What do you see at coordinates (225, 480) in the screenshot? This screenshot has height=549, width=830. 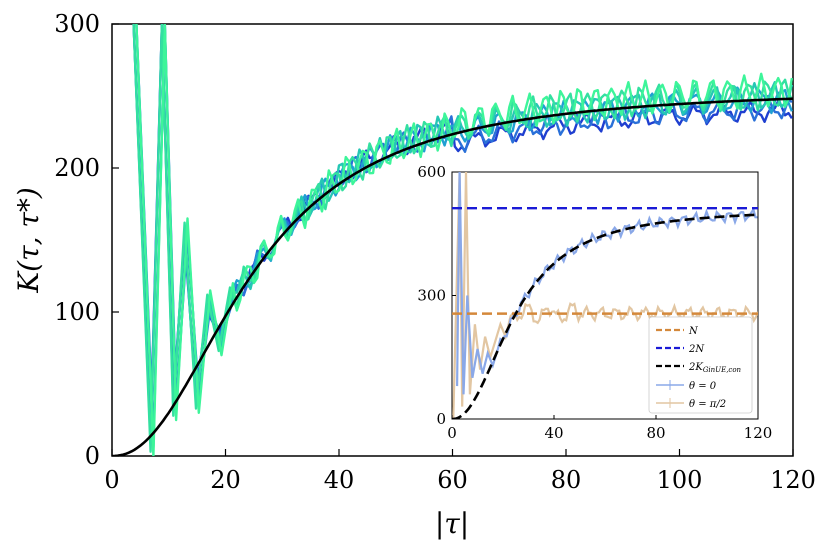 I see `x-tick-label: 20` at bounding box center [225, 480].